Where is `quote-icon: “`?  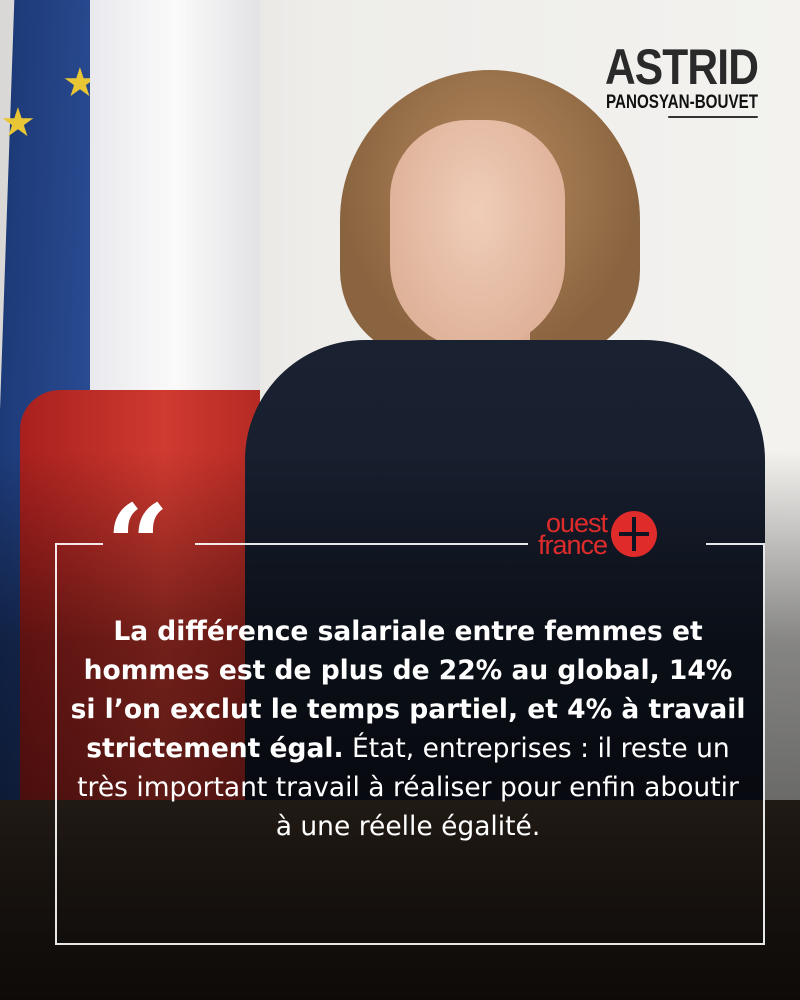
quote-icon: “ is located at coordinates (138, 544).